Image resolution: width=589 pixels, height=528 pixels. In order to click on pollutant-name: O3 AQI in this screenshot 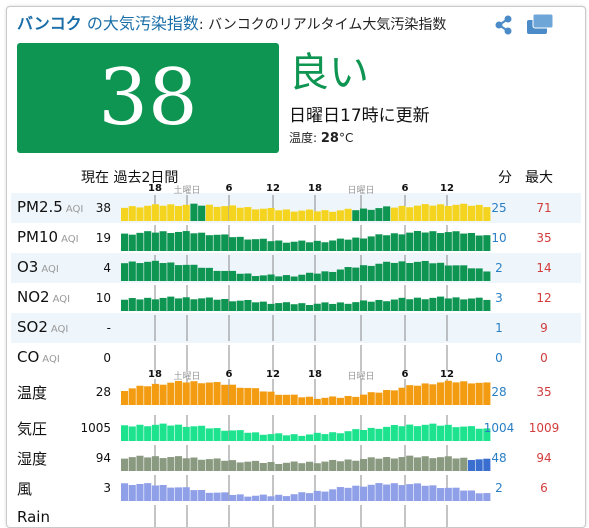, I will do `click(38, 267)`.